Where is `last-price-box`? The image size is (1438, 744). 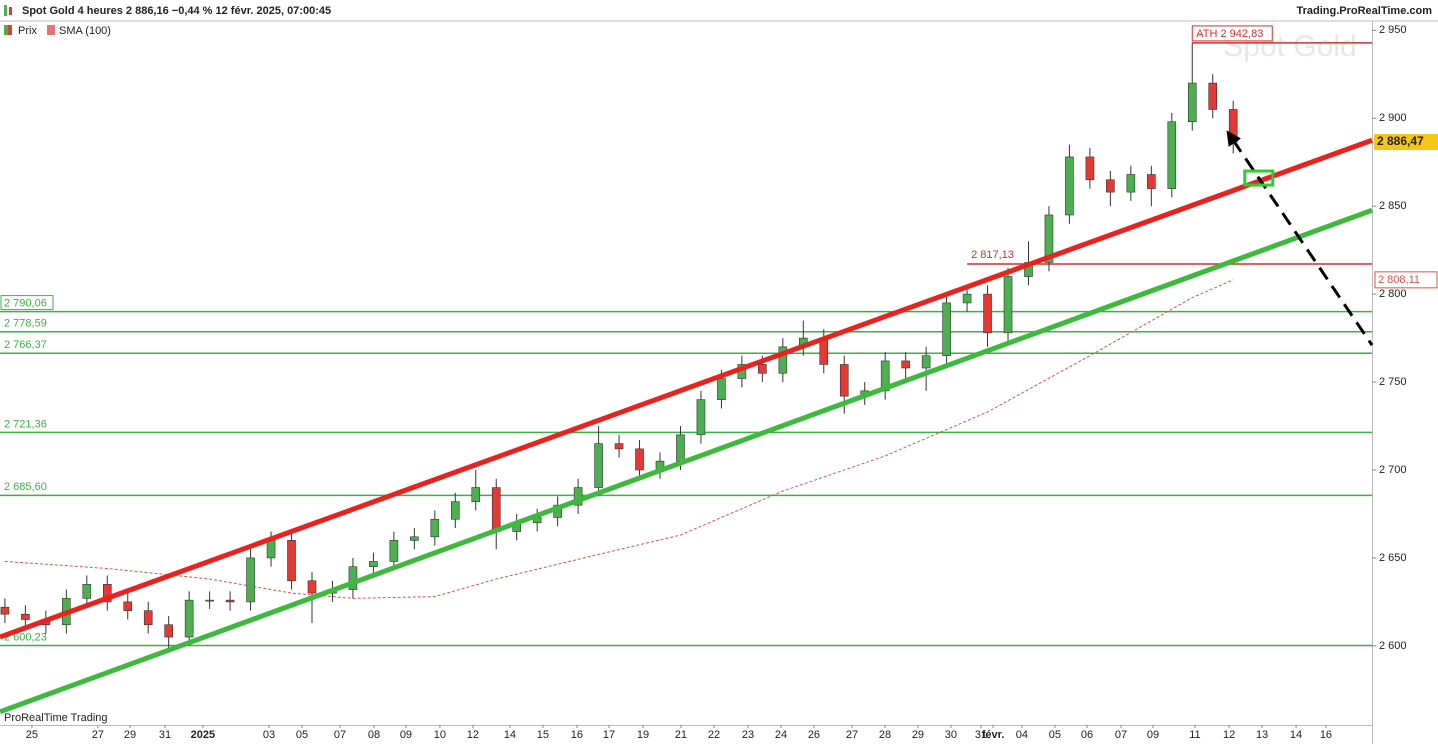
last-price-box is located at coordinates (1406, 142).